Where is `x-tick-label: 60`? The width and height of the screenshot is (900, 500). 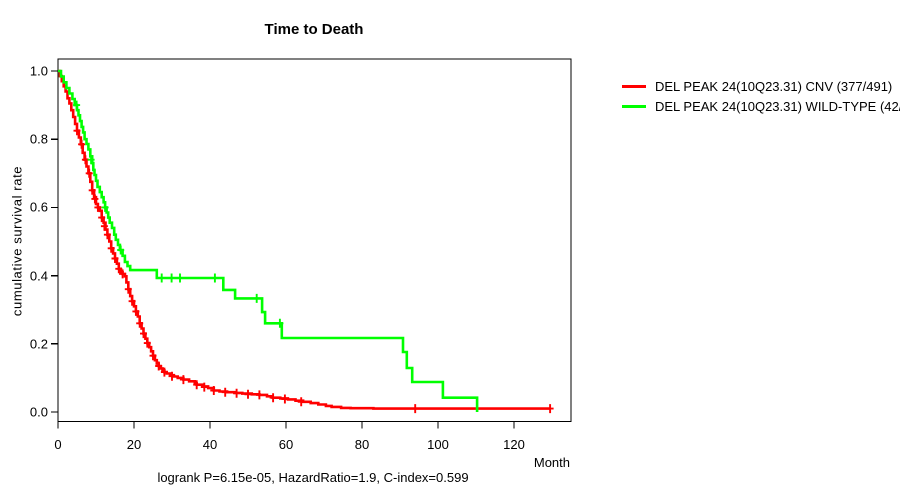 x-tick-label: 60 is located at coordinates (286, 444).